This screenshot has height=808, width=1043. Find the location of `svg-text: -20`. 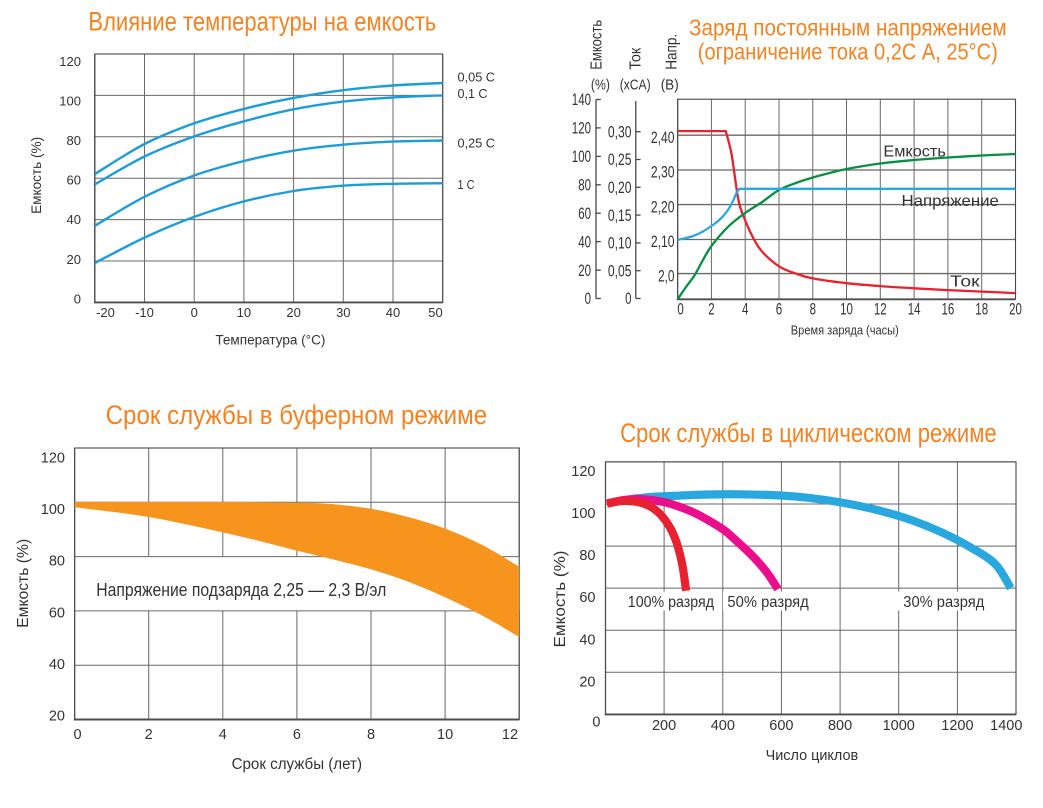

svg-text: -20 is located at coordinates (105, 312).